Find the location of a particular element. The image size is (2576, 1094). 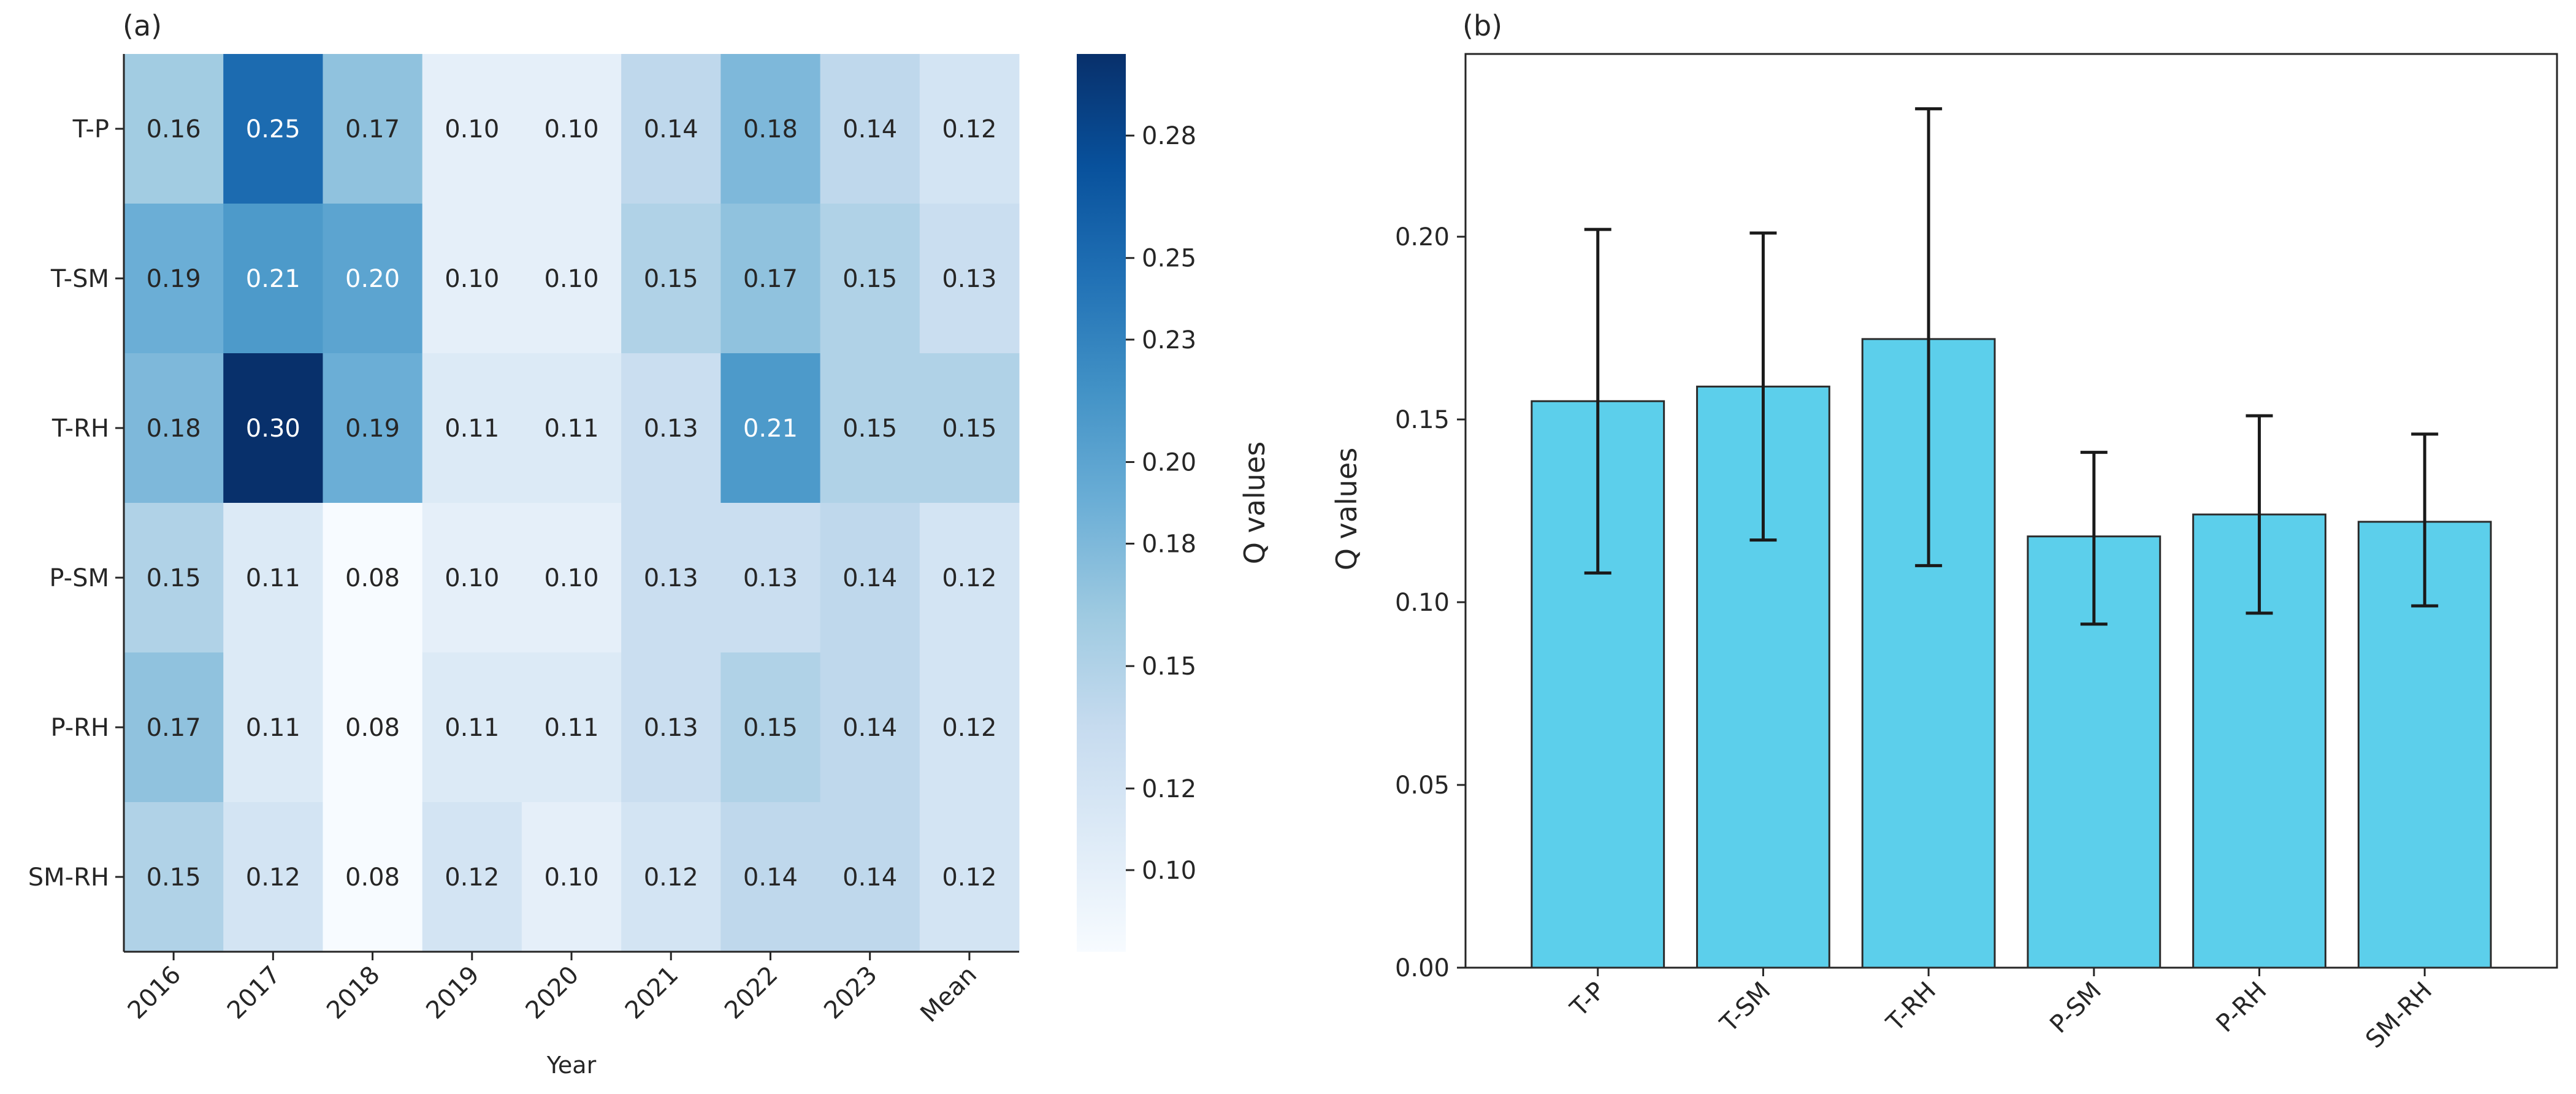

bar-chart-y-tick-label: 0.15 is located at coordinates (1422, 420).